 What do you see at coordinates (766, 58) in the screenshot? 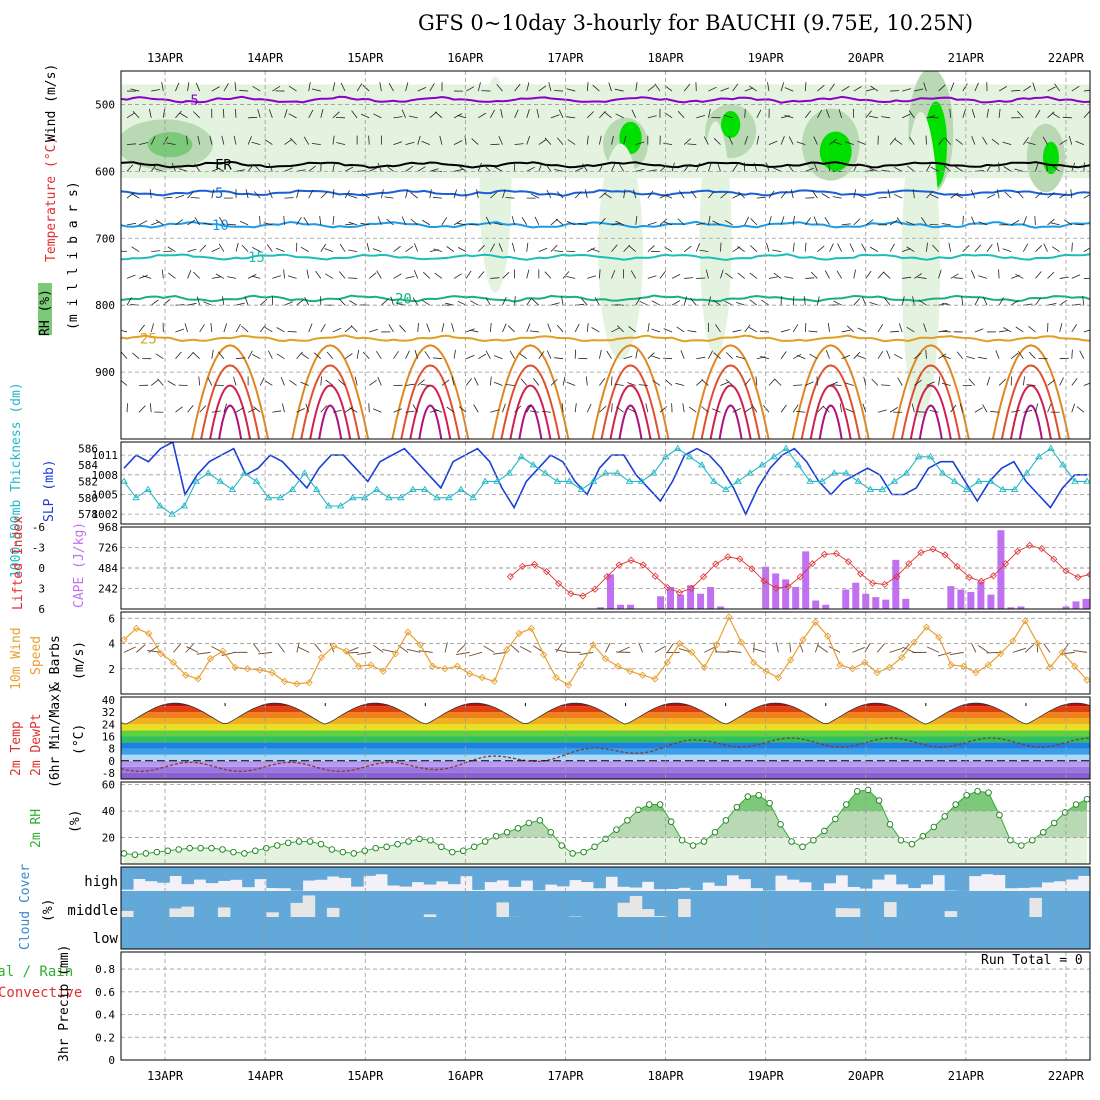
I see `top-day-label: 19APR` at bounding box center [766, 58].